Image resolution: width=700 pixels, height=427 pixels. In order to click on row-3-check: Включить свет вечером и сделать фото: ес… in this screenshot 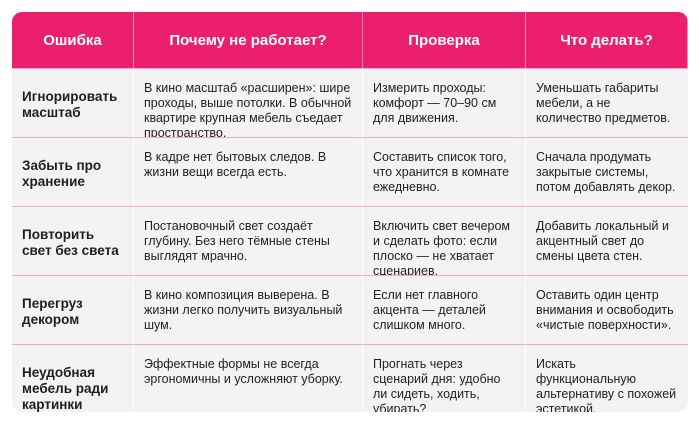, I will do `click(444, 242)`.